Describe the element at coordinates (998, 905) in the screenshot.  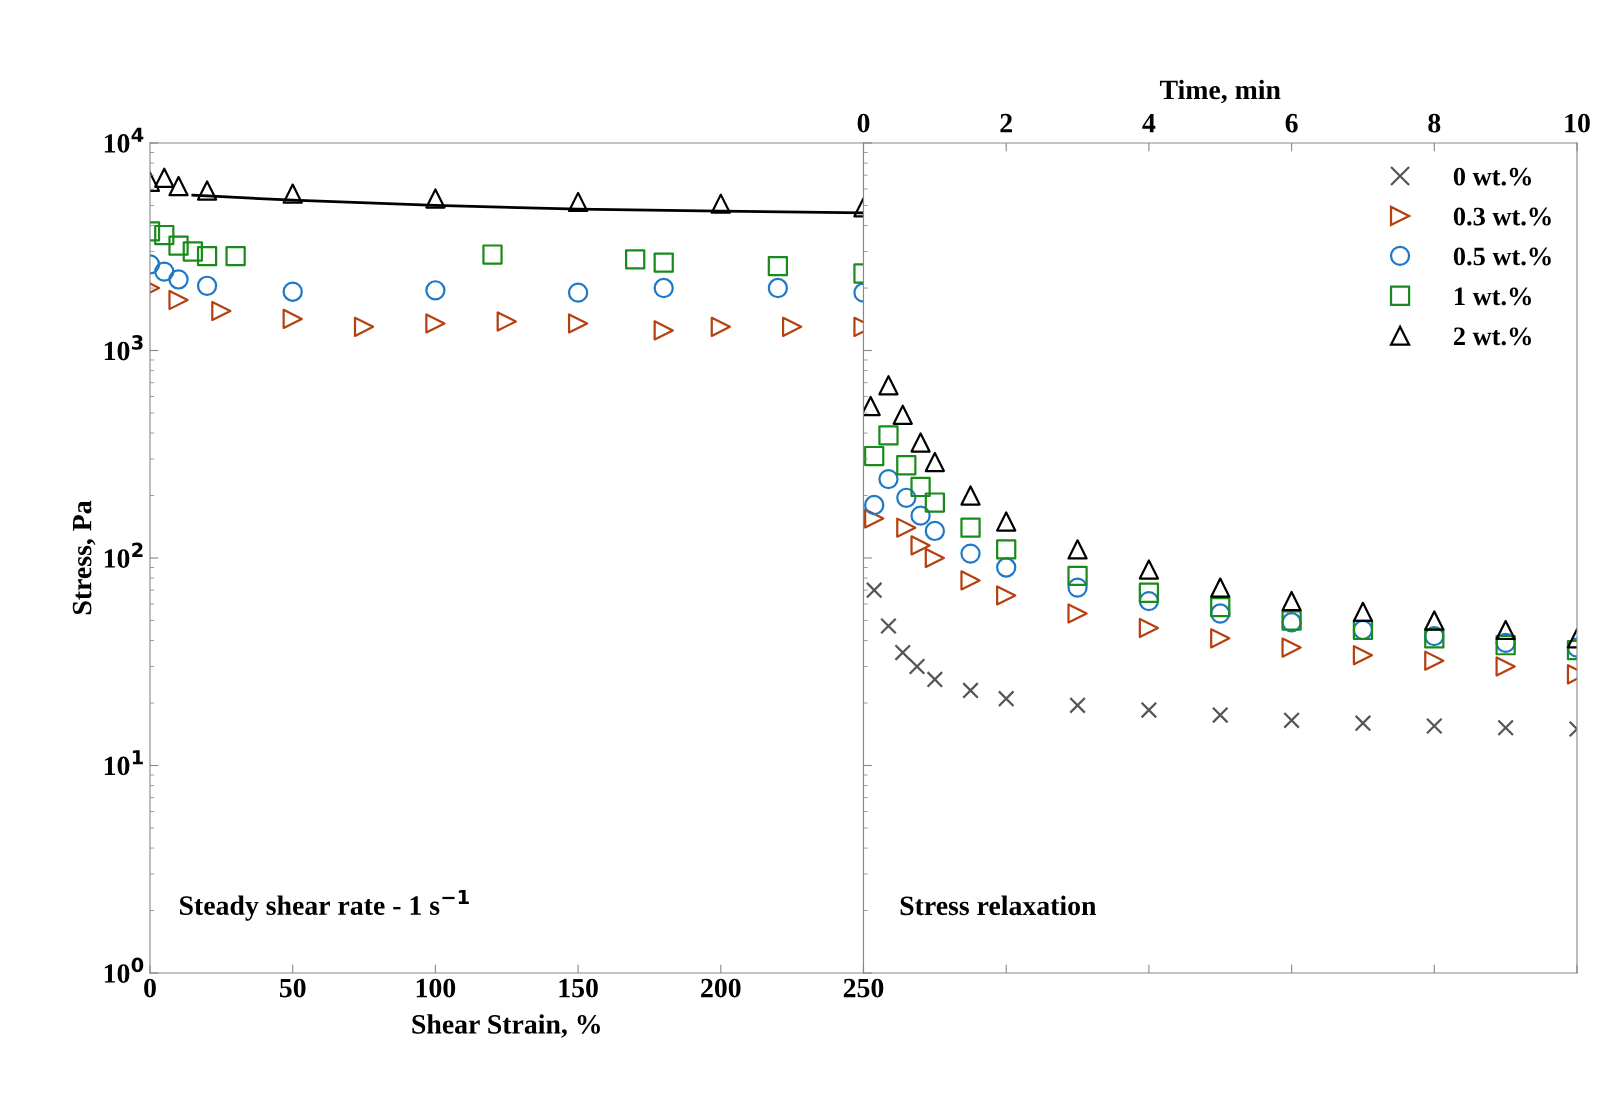
I see `annotation: Stress relaxation` at that location.